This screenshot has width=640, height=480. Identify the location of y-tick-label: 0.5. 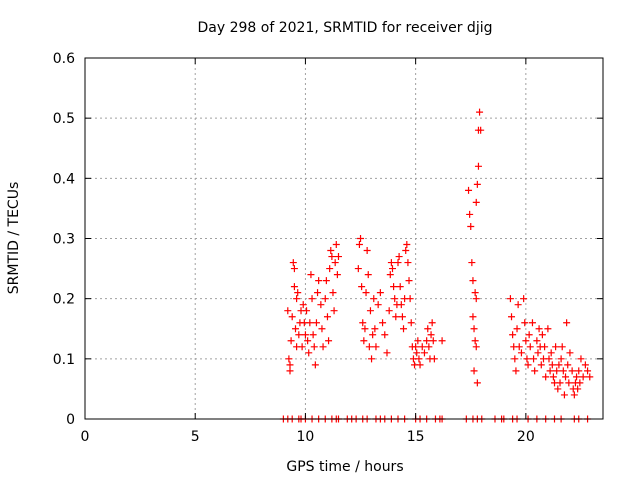
(64, 119).